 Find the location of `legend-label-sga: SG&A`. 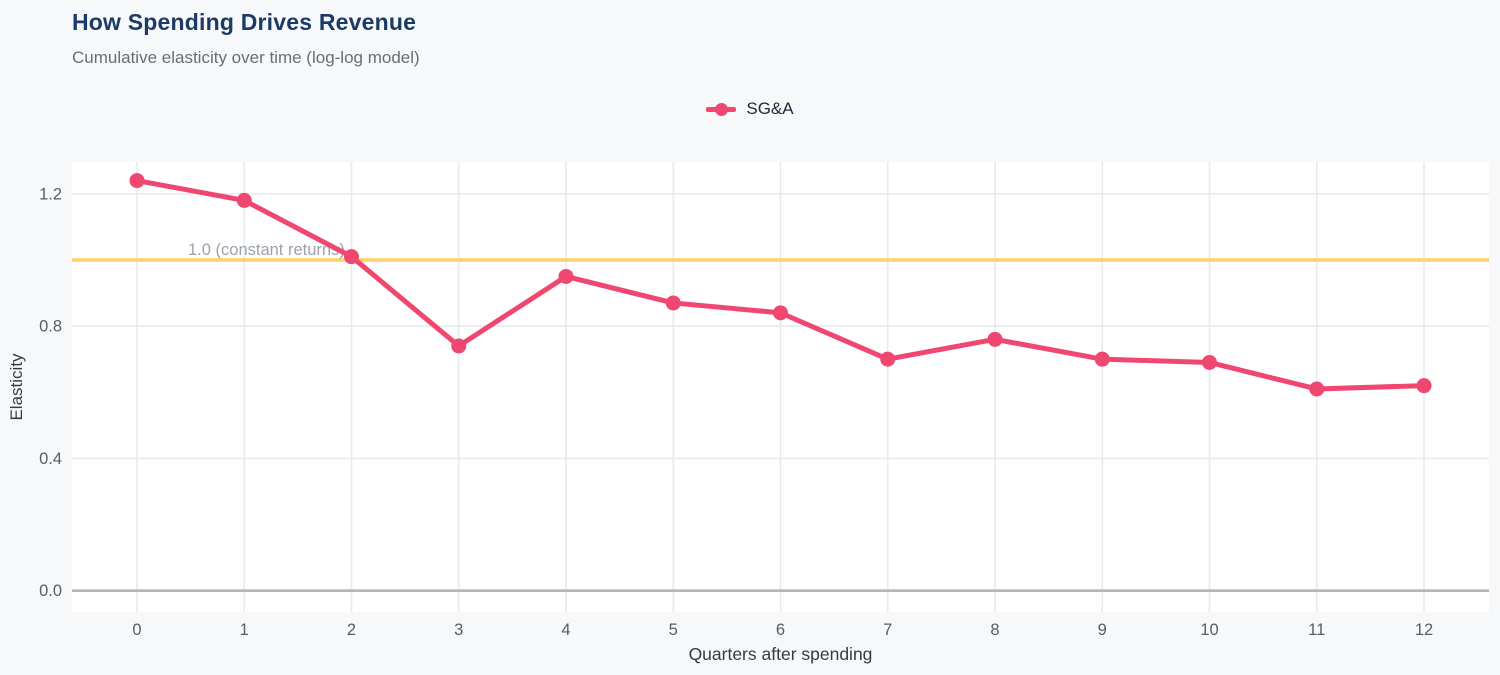

legend-label-sga: SG&A is located at coordinates (770, 108).